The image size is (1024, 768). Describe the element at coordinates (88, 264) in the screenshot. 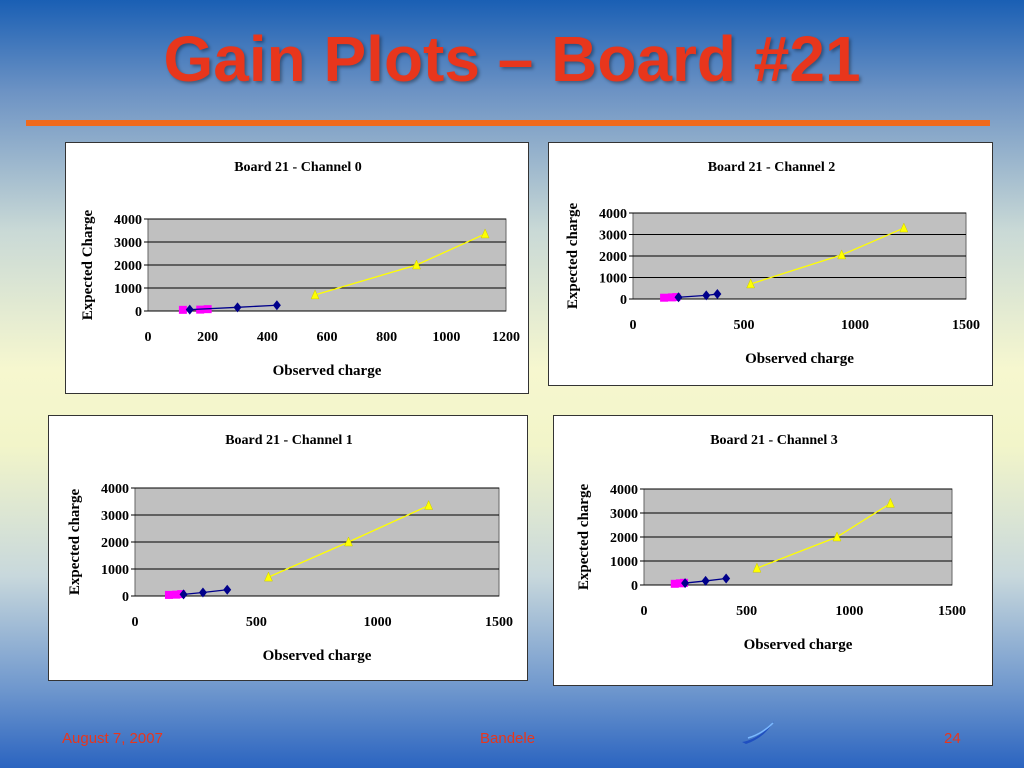

I see `y-axis-label: Expected Charge` at that location.